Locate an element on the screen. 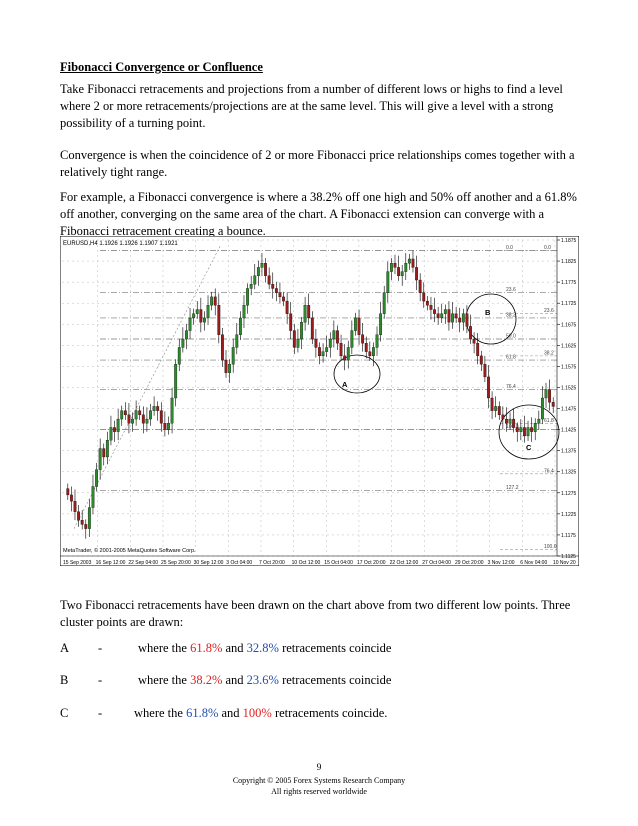 The image size is (638, 826). time-label: 6 Nov 04:00 is located at coordinates (533, 563).